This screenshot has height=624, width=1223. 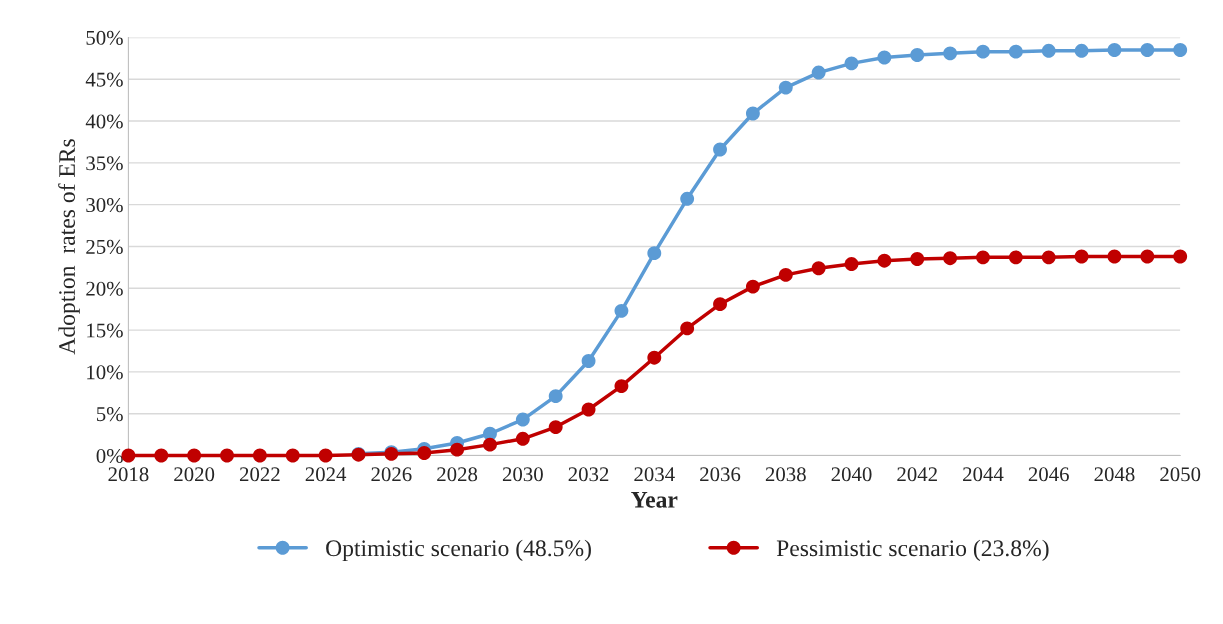 What do you see at coordinates (128, 474) in the screenshot?
I see `x-tick-label: 2018` at bounding box center [128, 474].